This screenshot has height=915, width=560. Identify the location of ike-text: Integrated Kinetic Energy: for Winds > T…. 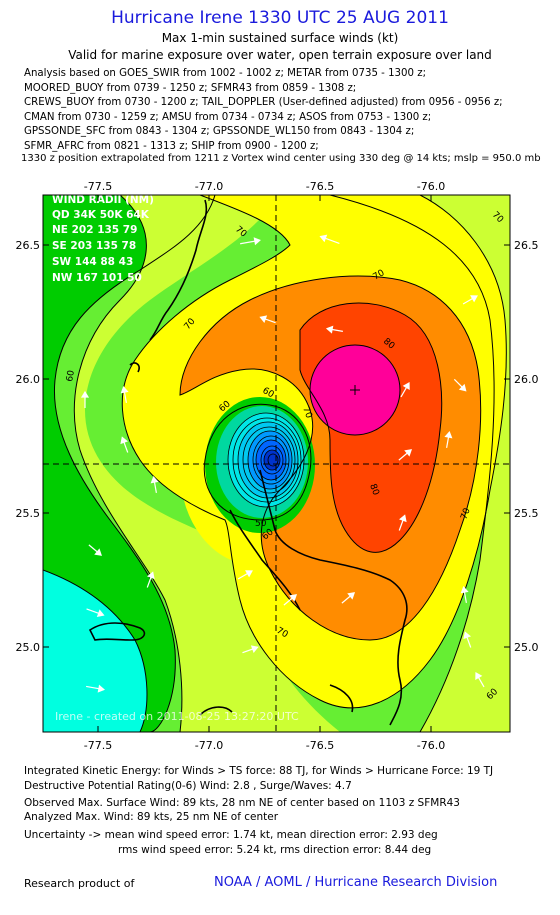
(259, 771).